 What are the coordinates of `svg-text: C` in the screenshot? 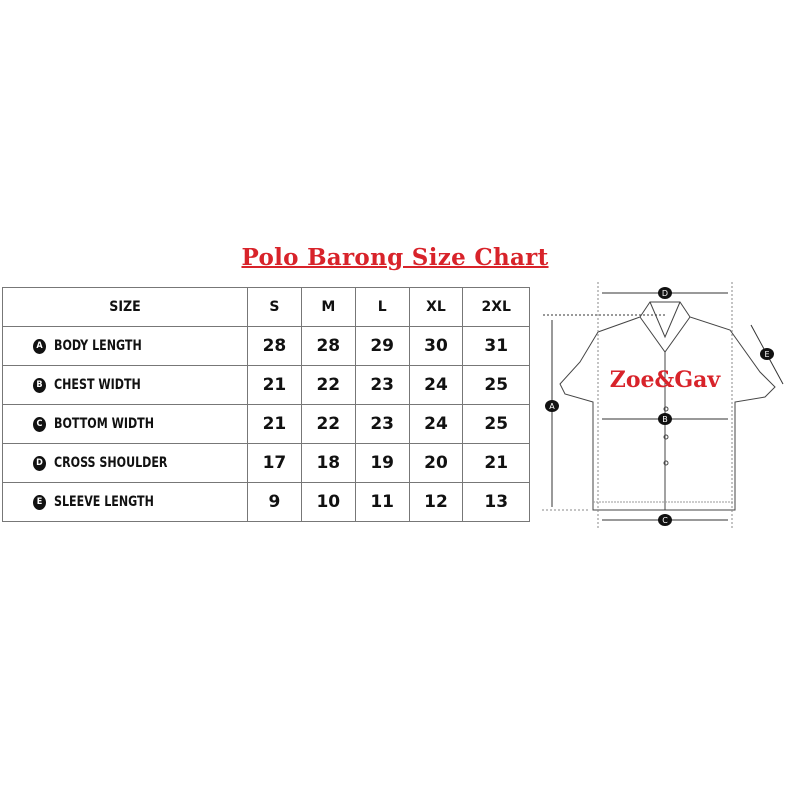 It's located at (665, 520).